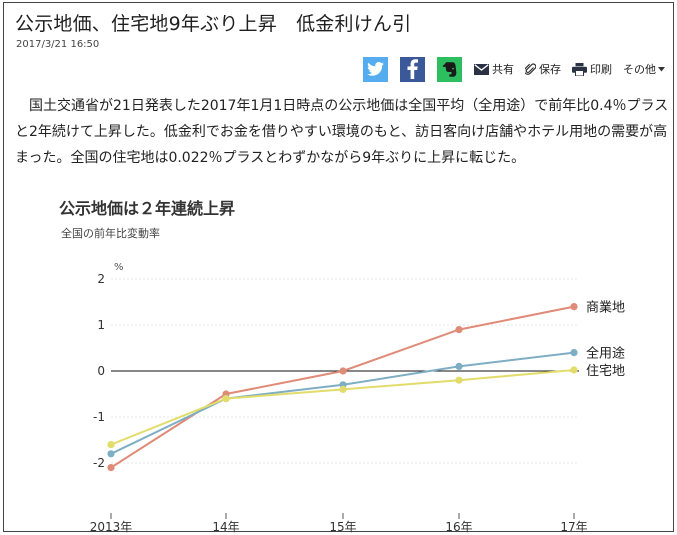 The width and height of the screenshot is (677, 535). I want to click on share-toolbar: 共有 保存 印刷 その他, so click(514, 69).